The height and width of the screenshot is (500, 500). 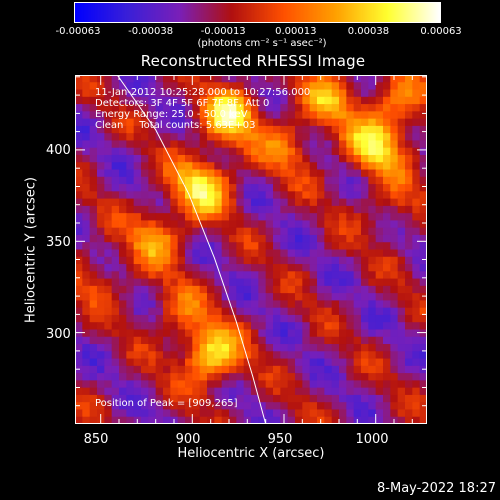 What do you see at coordinates (368, 31) in the screenshot?
I see `colorbar-tick-label: 0.00038` at bounding box center [368, 31].